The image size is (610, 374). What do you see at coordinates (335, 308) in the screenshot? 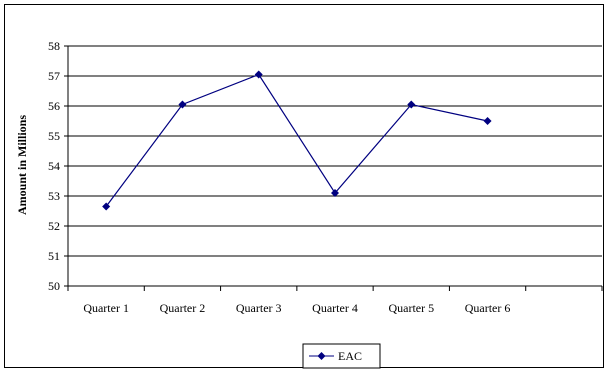
I see `x-tick-label-4: Quarter 4` at bounding box center [335, 308].